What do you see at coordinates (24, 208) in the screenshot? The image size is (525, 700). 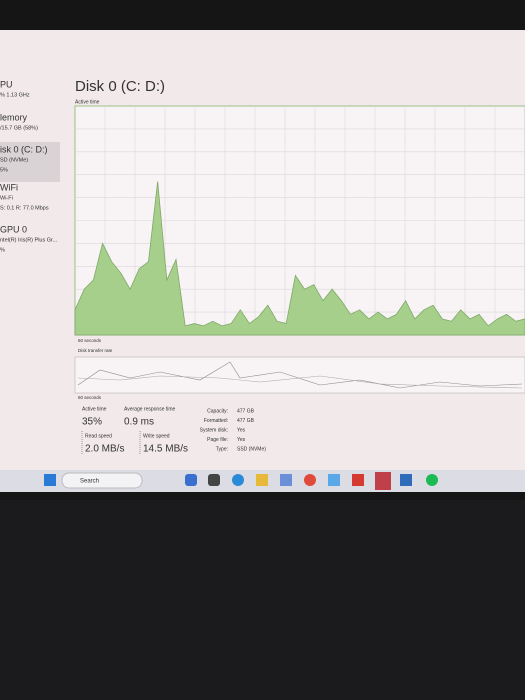 I see `sidebar-value: S: 0.1 R: 77.0 Mbps` at bounding box center [24, 208].